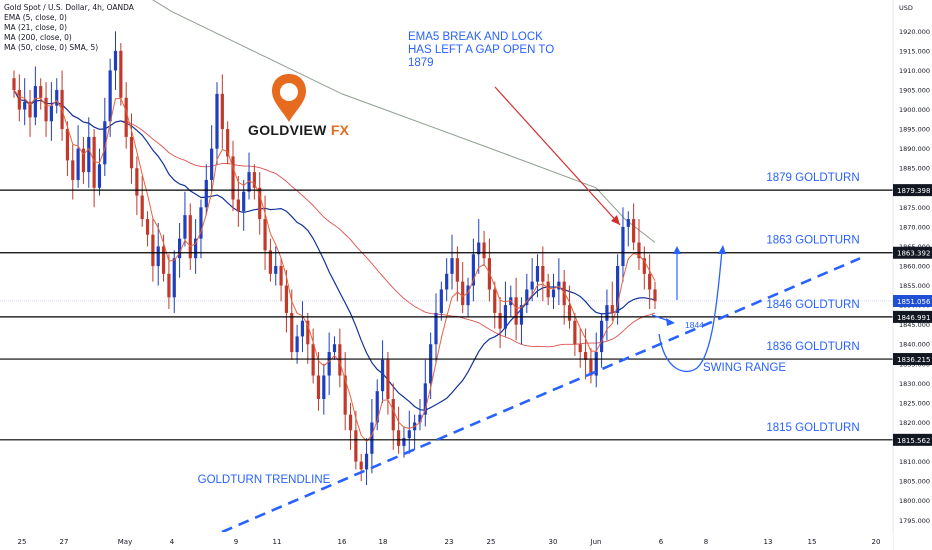  Describe the element at coordinates (299, 130) in the screenshot. I see `goldview-logo: GOLDVIEW FX` at that location.